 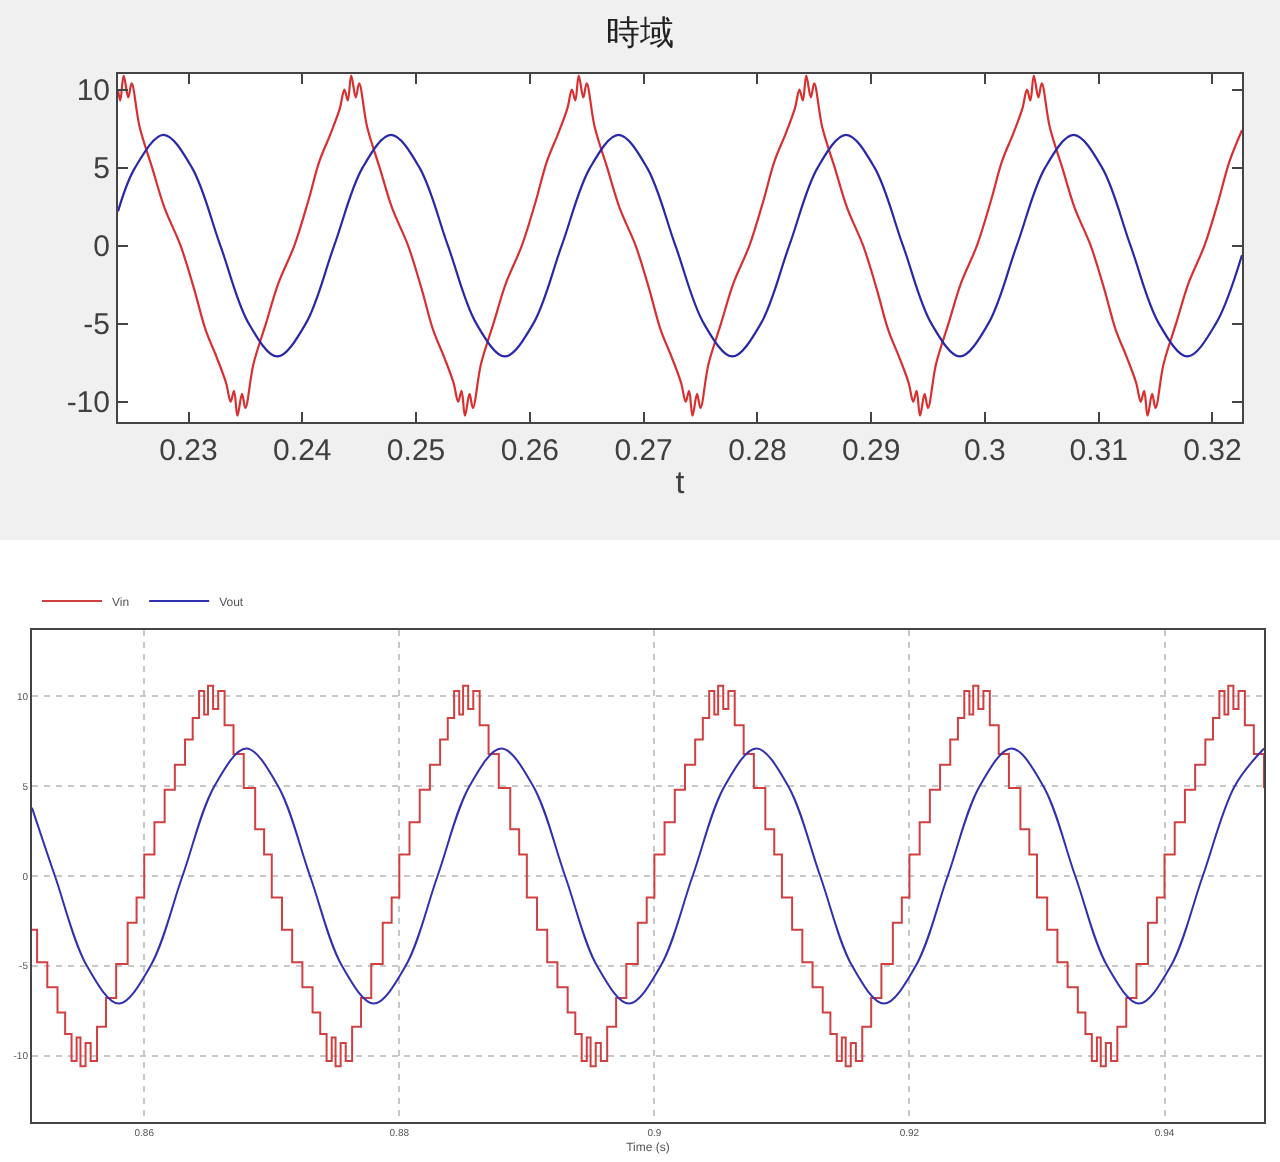 What do you see at coordinates (101, 169) in the screenshot?
I see `y-tick-label: 5` at bounding box center [101, 169].